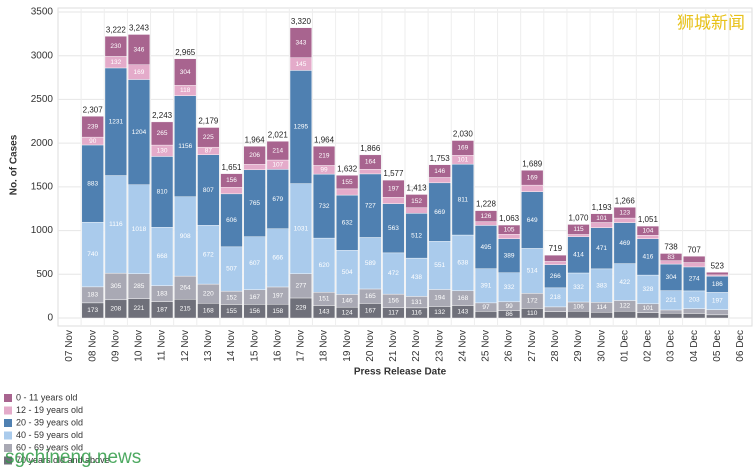  Describe the element at coordinates (115, 286) in the screenshot. I see `segment-label: 305` at that location.